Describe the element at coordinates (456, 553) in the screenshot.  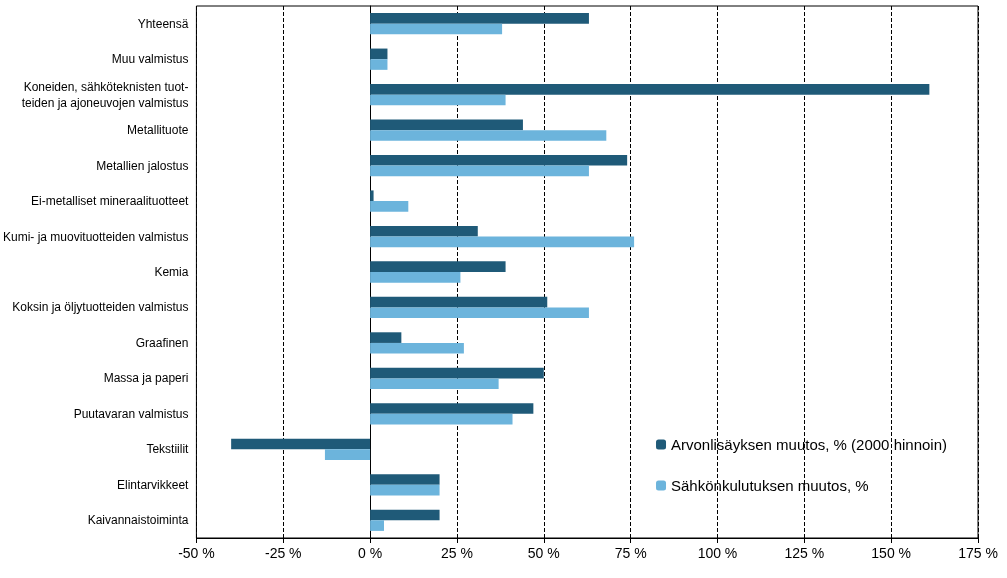
I see `x-tick-label: 25 %` at that location.